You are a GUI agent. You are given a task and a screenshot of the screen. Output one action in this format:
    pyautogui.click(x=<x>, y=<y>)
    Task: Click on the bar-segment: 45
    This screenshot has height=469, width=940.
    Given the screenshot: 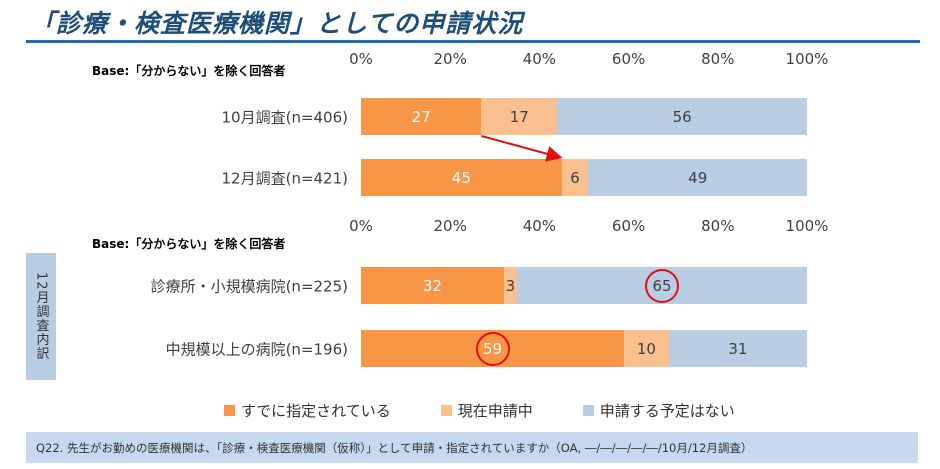 What is the action you would take?
    pyautogui.click(x=461, y=177)
    